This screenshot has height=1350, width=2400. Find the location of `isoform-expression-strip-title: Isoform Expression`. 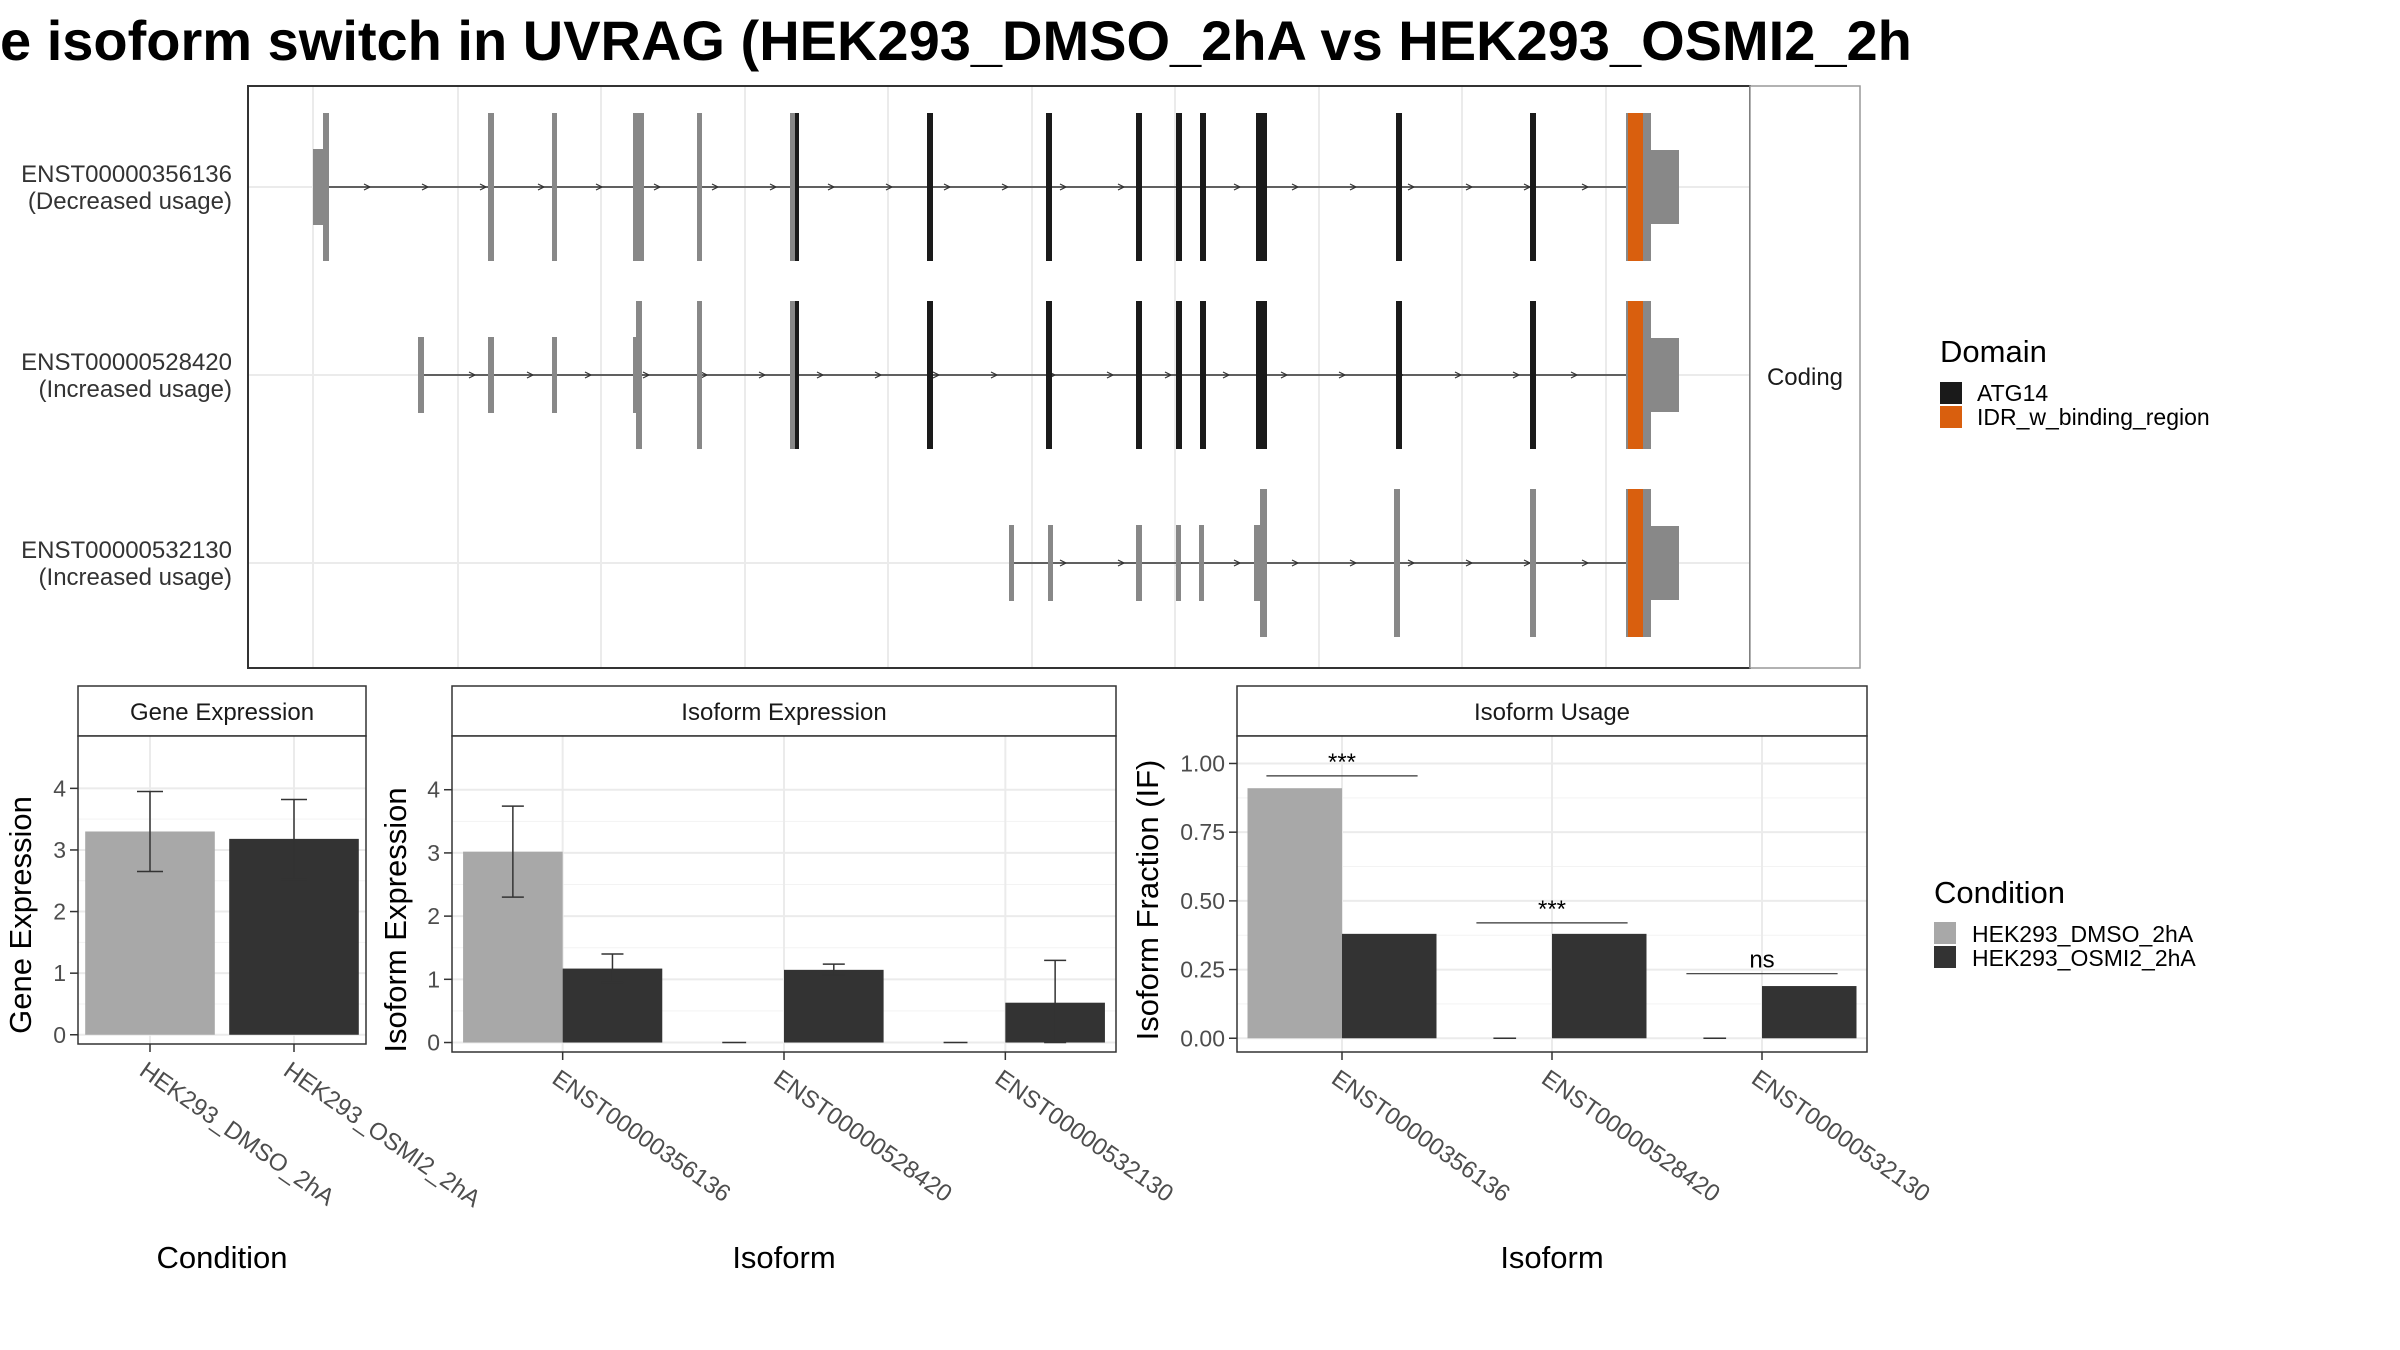

isoform-expression-strip-title: Isoform Expression is located at coordinates (783, 712).